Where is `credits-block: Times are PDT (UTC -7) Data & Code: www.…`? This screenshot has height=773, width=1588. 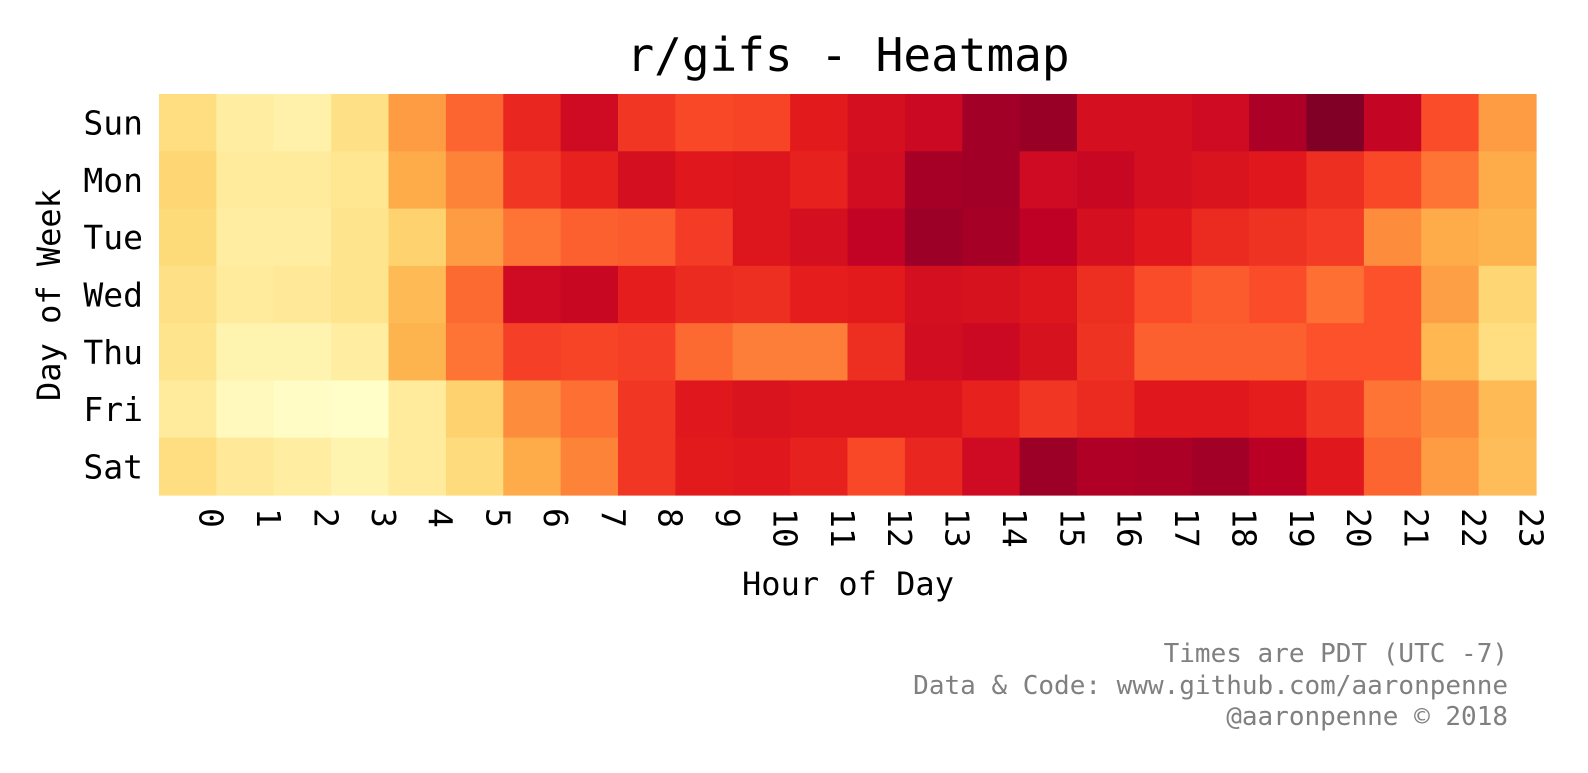 credits-block: Times are PDT (UTC -7) Data & Code: www.… is located at coordinates (1210, 685).